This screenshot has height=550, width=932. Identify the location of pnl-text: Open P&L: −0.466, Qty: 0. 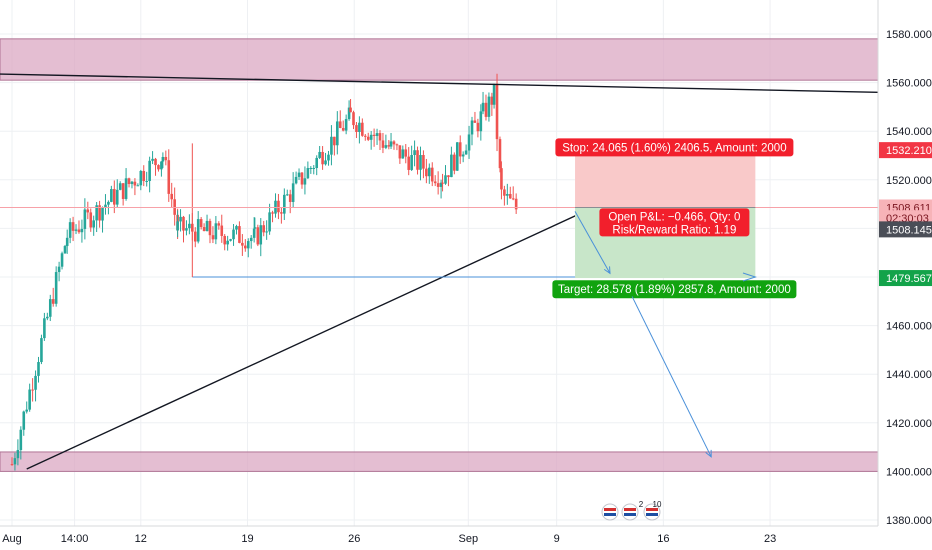
(674, 217).